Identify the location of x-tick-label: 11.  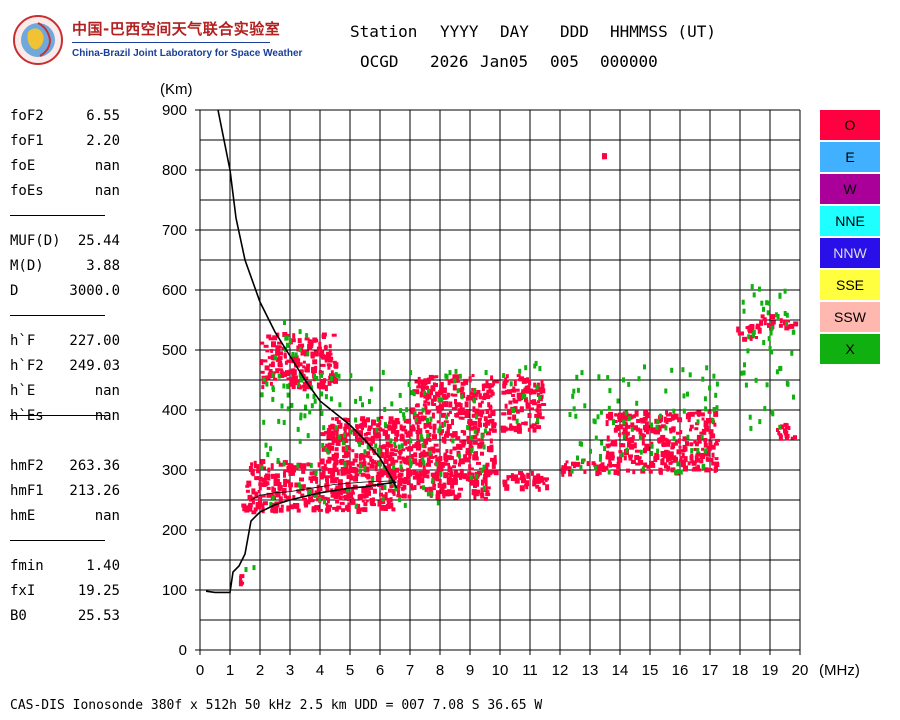
(530, 670).